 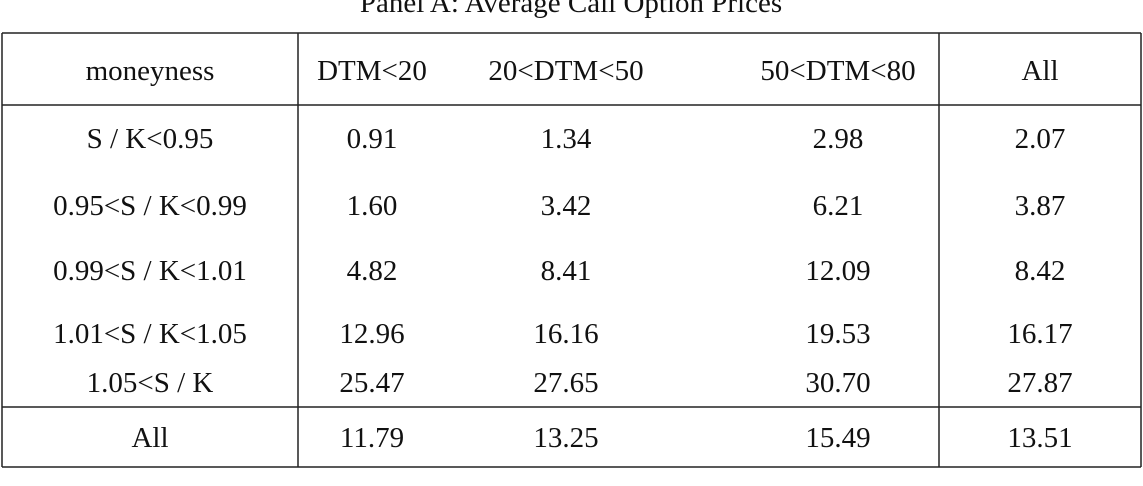 What do you see at coordinates (837, 383) in the screenshot?
I see `table-cell: 30.70` at bounding box center [837, 383].